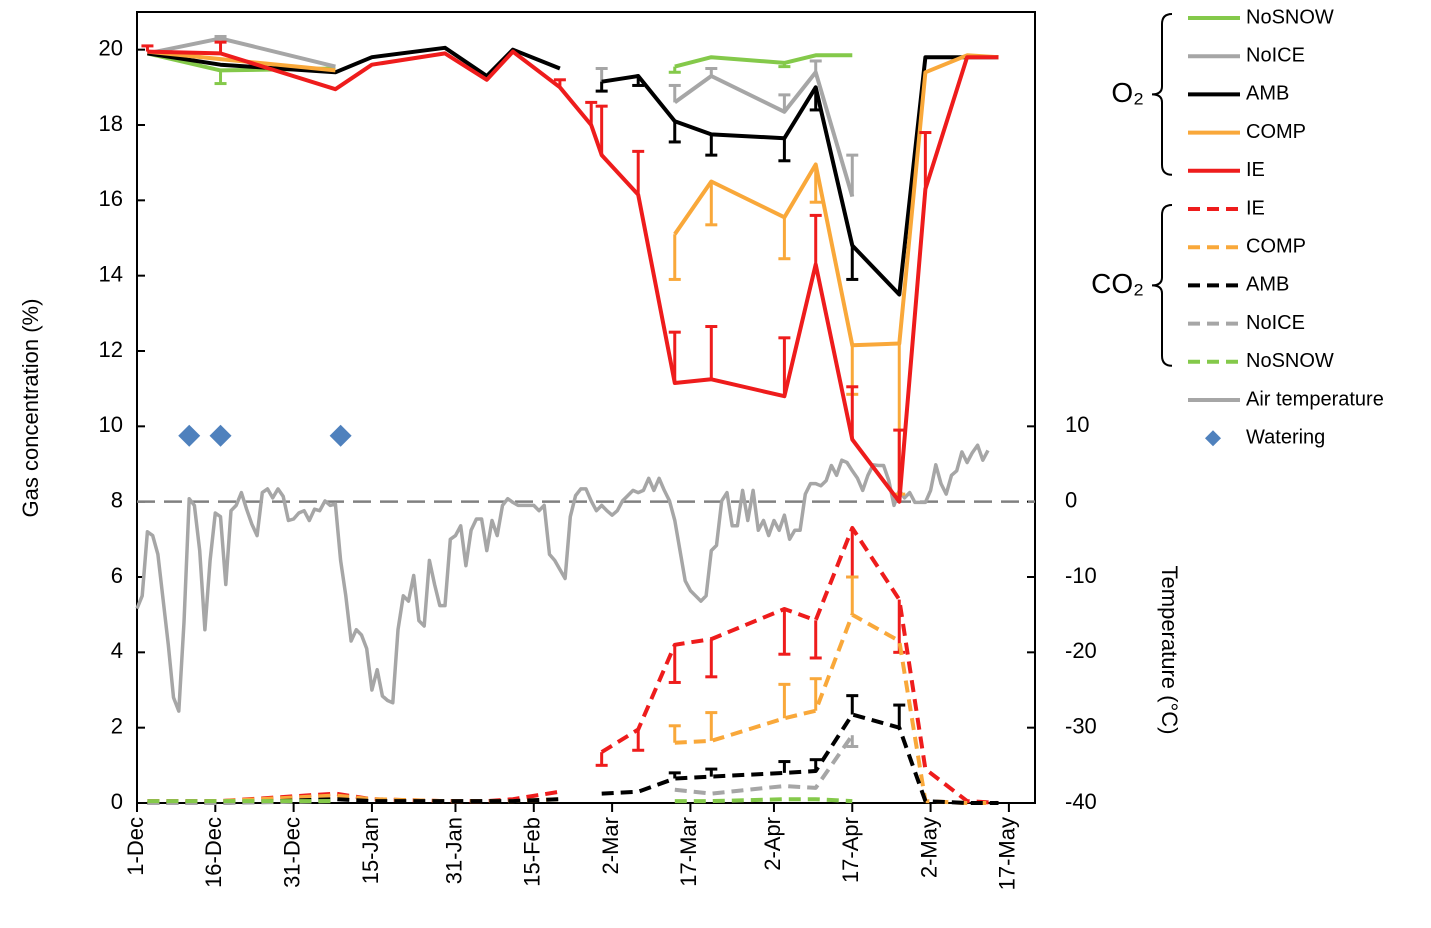 The image size is (1431, 928). I want to click on y-tick-label: 20, so click(111, 47).